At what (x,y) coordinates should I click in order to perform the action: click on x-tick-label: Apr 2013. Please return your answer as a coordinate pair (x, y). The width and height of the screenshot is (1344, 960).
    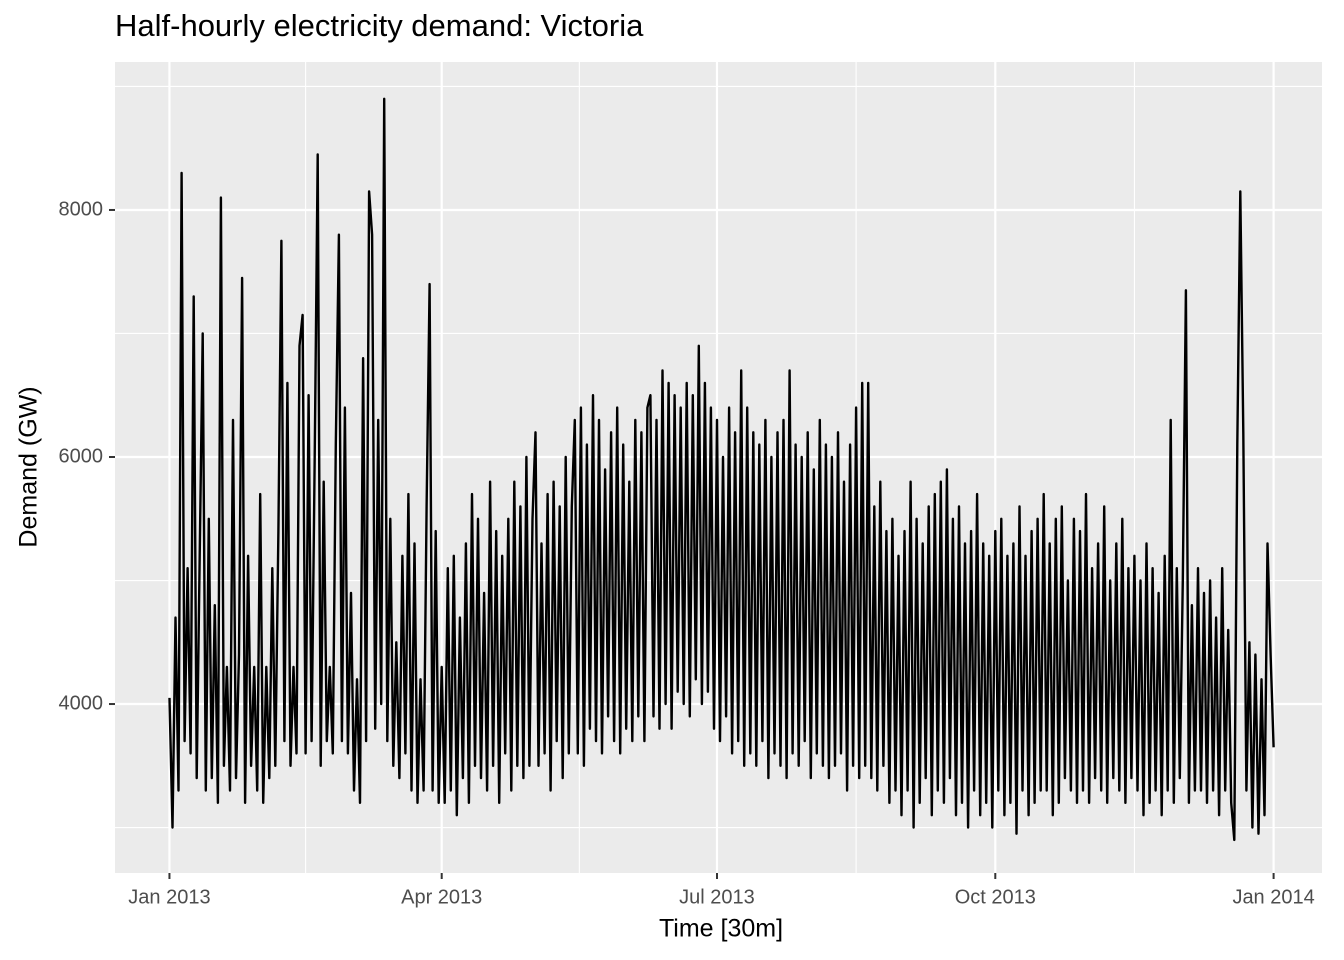
    Looking at the image, I should click on (441, 897).